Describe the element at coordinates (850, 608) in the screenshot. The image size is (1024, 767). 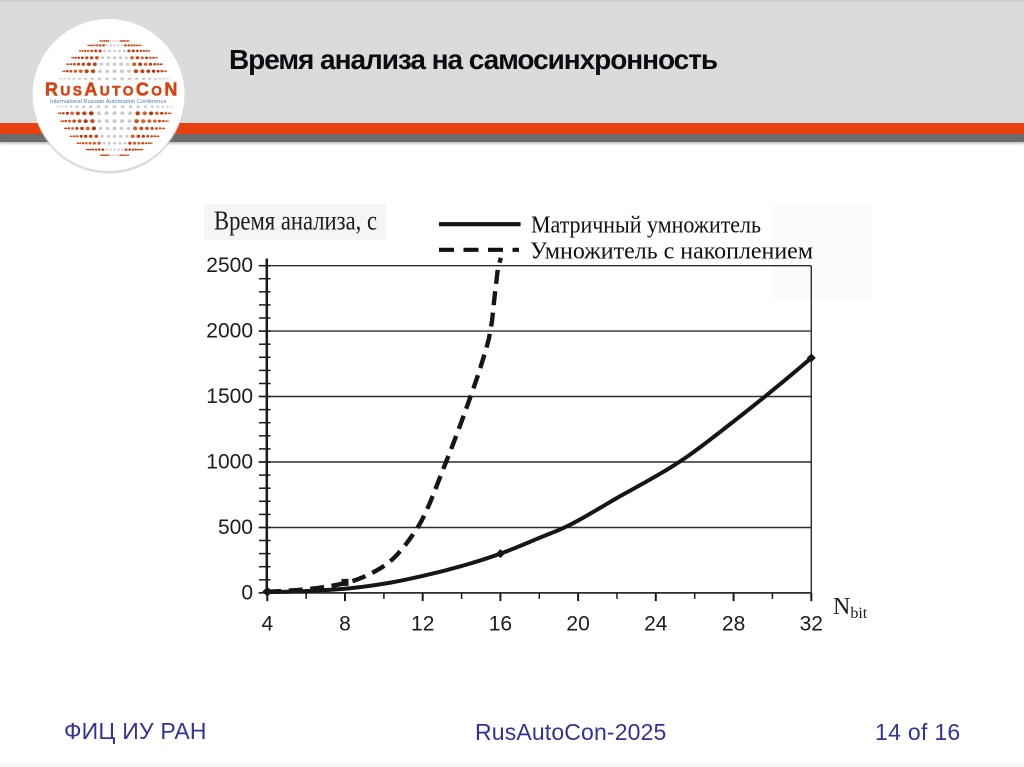
I see `svg-text: Nbit` at that location.